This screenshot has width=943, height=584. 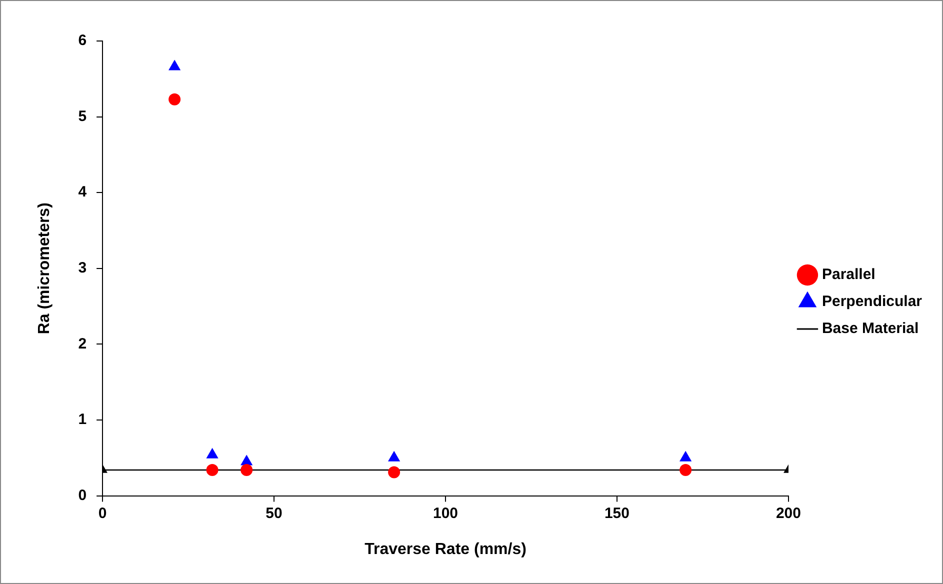 What do you see at coordinates (82, 419) in the screenshot?
I see `y-tick-label: 1` at bounding box center [82, 419].